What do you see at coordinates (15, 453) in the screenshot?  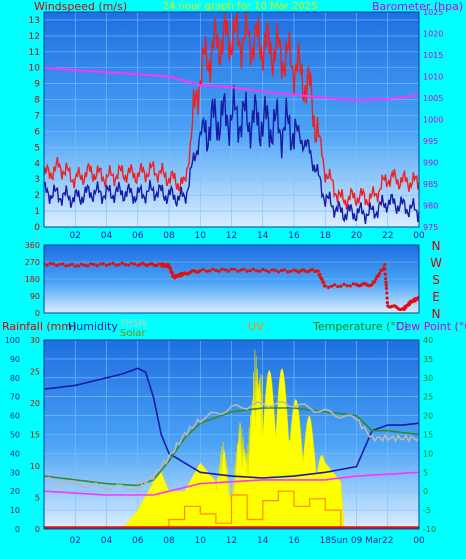 I see `humidity-tick-label: 40` at bounding box center [15, 453].